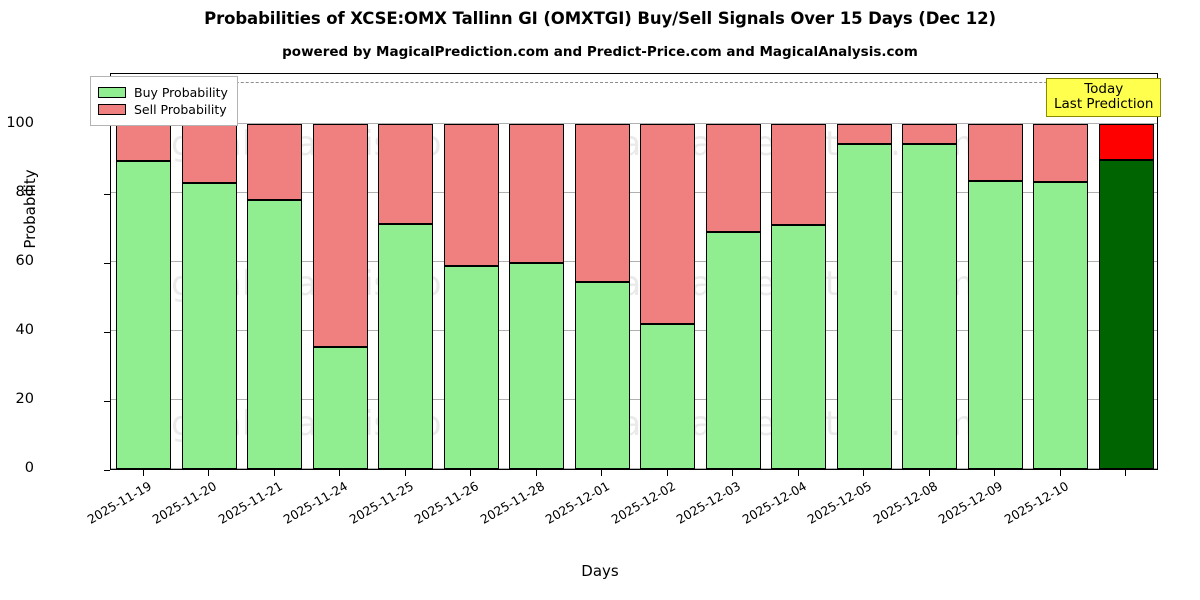 This screenshot has height=600, width=1200. What do you see at coordinates (29, 468) in the screenshot?
I see `y-axis-tick-label: 0` at bounding box center [29, 468].